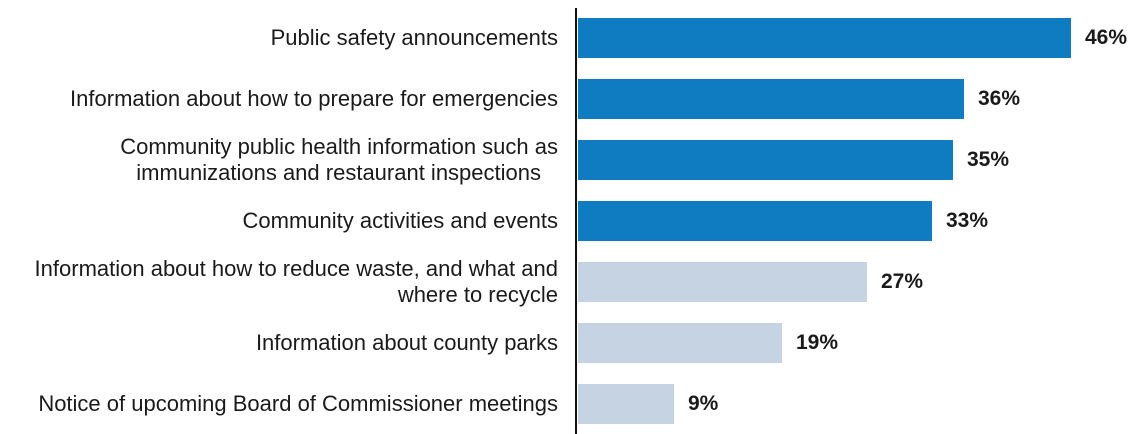  What do you see at coordinates (999, 98) in the screenshot?
I see `value-label: 36%` at bounding box center [999, 98].